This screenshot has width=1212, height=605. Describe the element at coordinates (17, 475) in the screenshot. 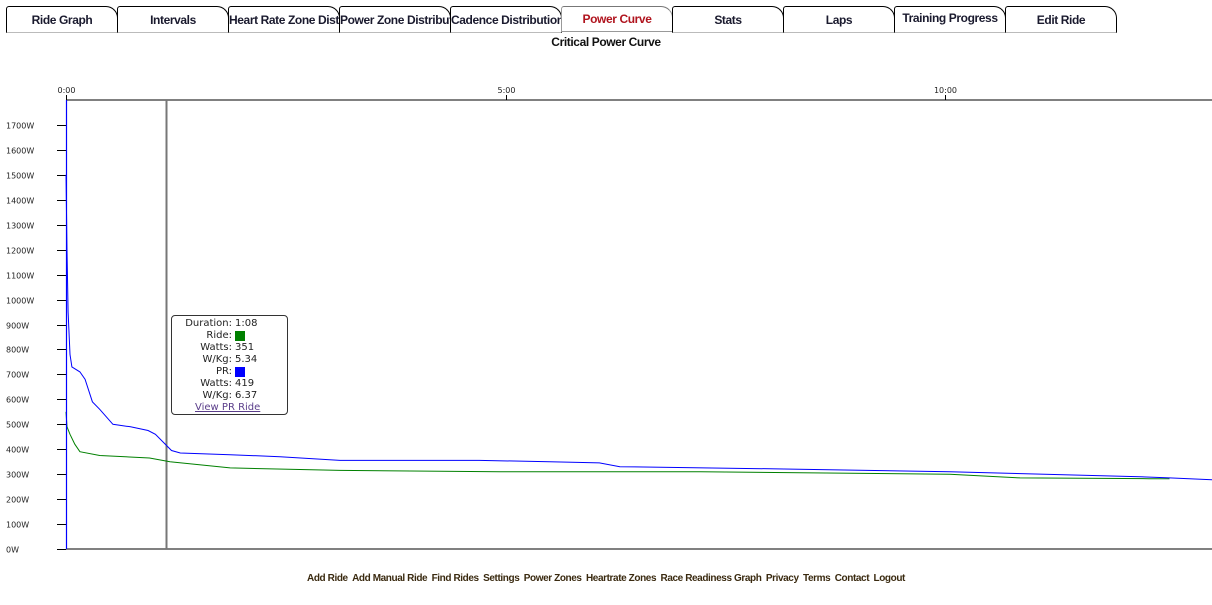

I see `y-tick-label: 300W` at that location.